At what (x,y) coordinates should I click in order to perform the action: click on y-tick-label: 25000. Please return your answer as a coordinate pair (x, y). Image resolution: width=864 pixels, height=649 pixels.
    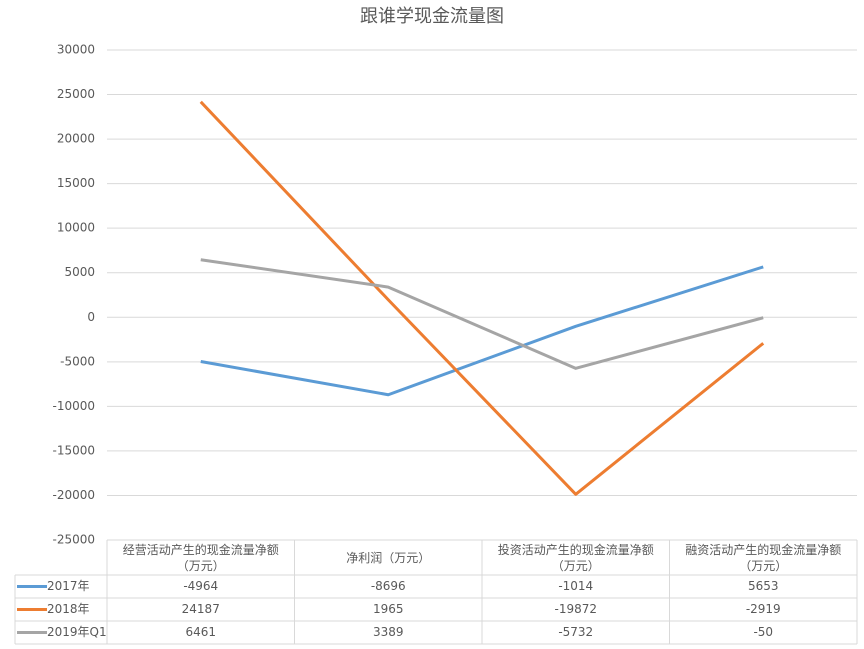
    Looking at the image, I should click on (76, 94).